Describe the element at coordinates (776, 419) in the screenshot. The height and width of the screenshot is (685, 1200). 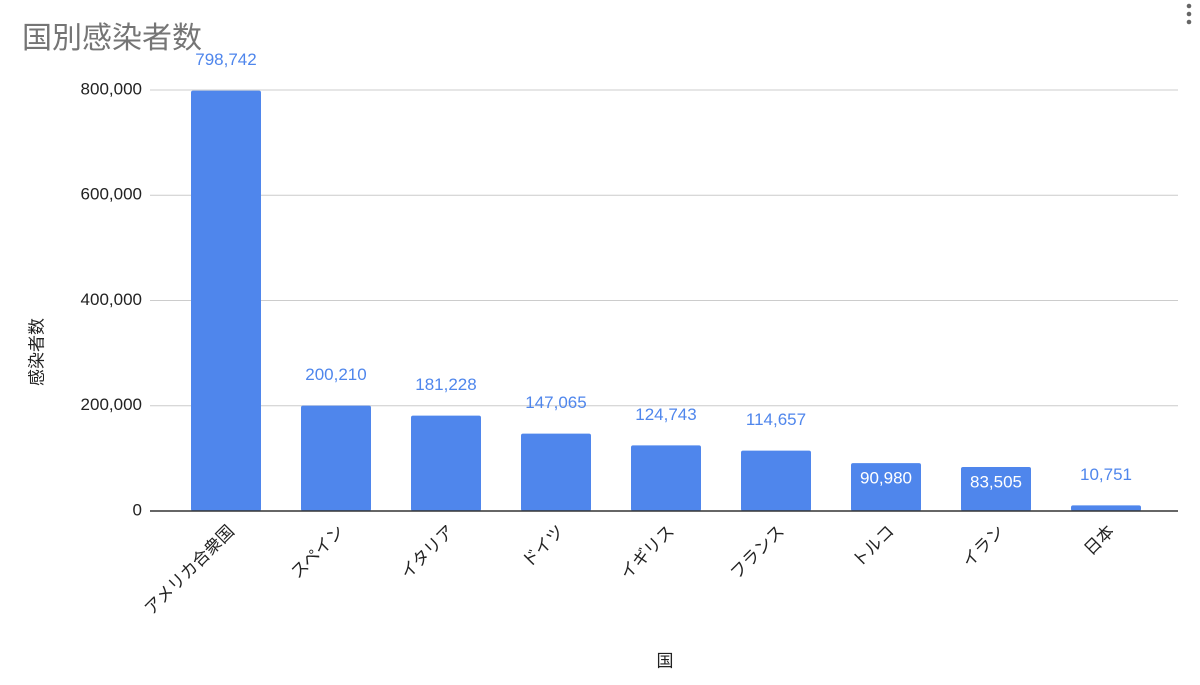
I see `value-label: 114,657` at that location.